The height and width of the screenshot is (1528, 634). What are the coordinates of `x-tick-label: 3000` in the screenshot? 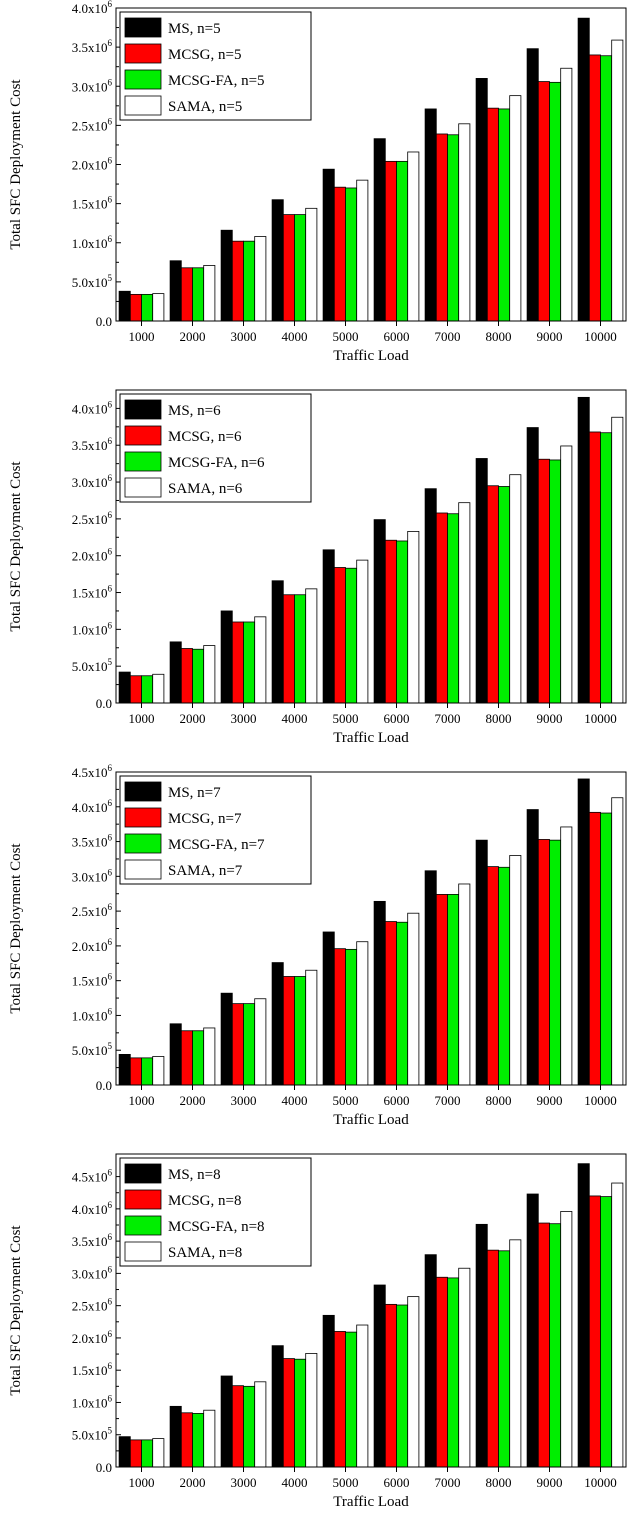 It's located at (244, 336).